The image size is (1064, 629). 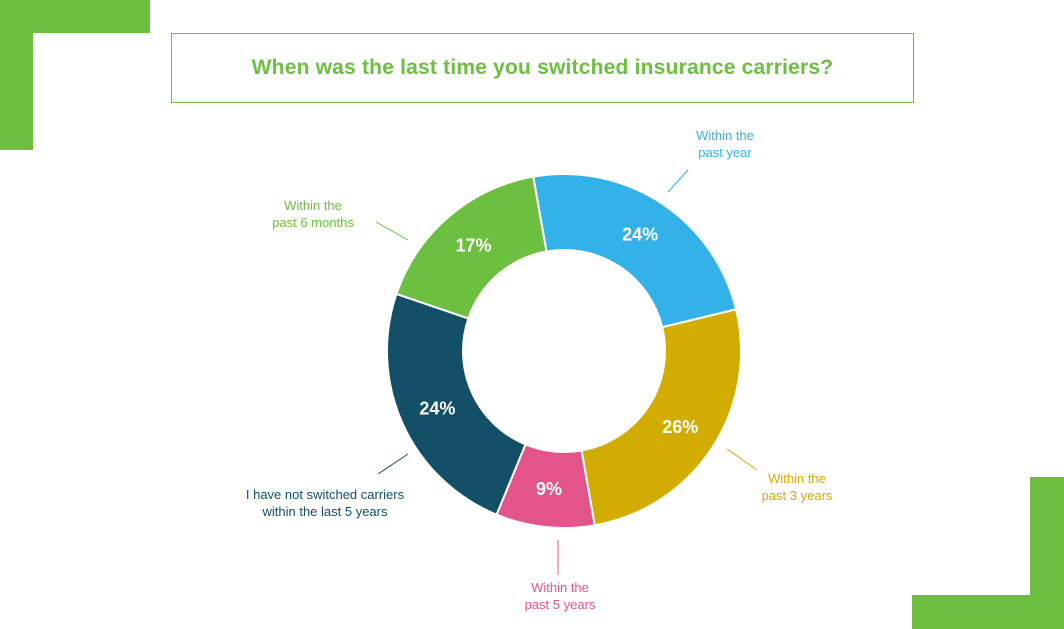 I want to click on slice-within-the-past-3-years, so click(x=661, y=417).